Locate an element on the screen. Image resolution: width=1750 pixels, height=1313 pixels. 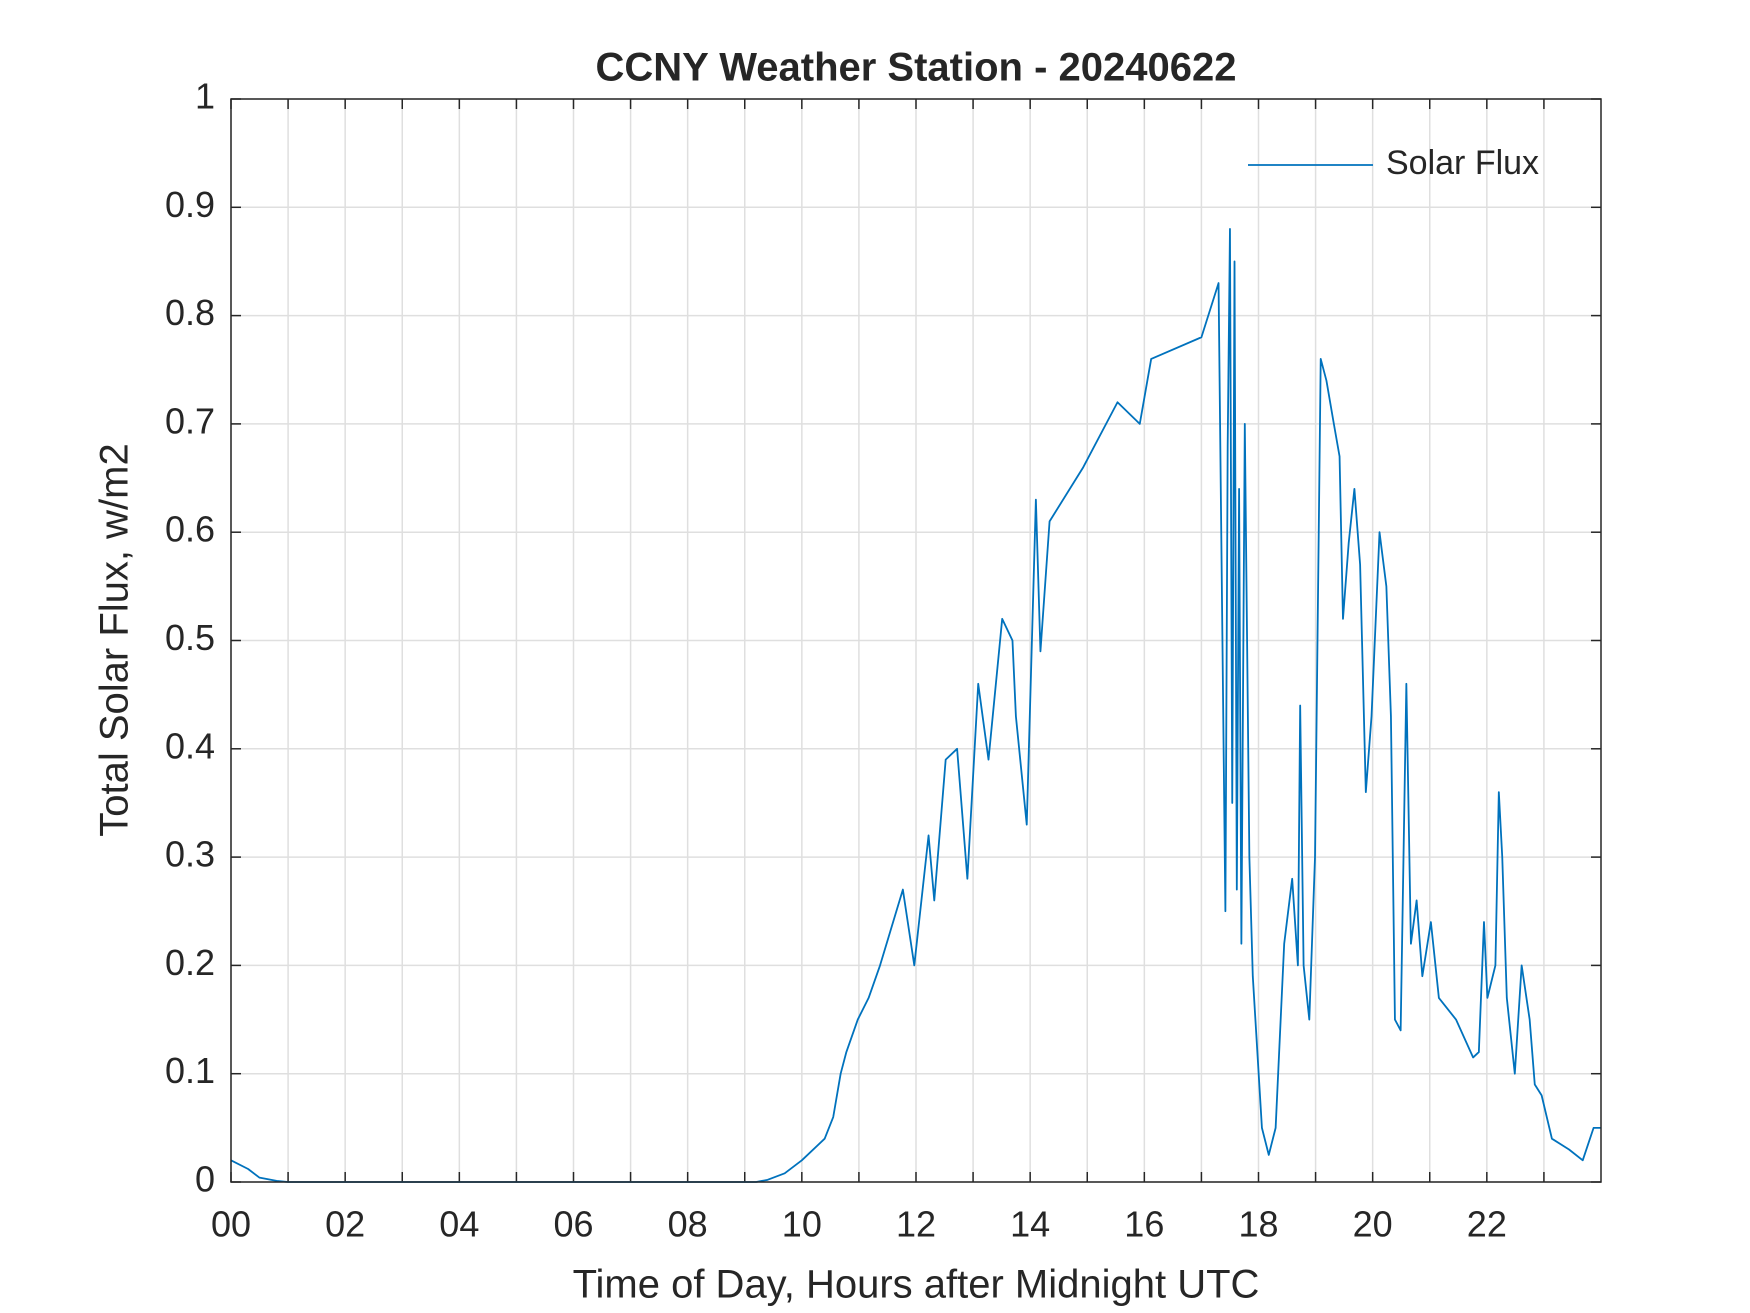
chart-title: CCNY Weather Station - 20240622 is located at coordinates (916, 68).